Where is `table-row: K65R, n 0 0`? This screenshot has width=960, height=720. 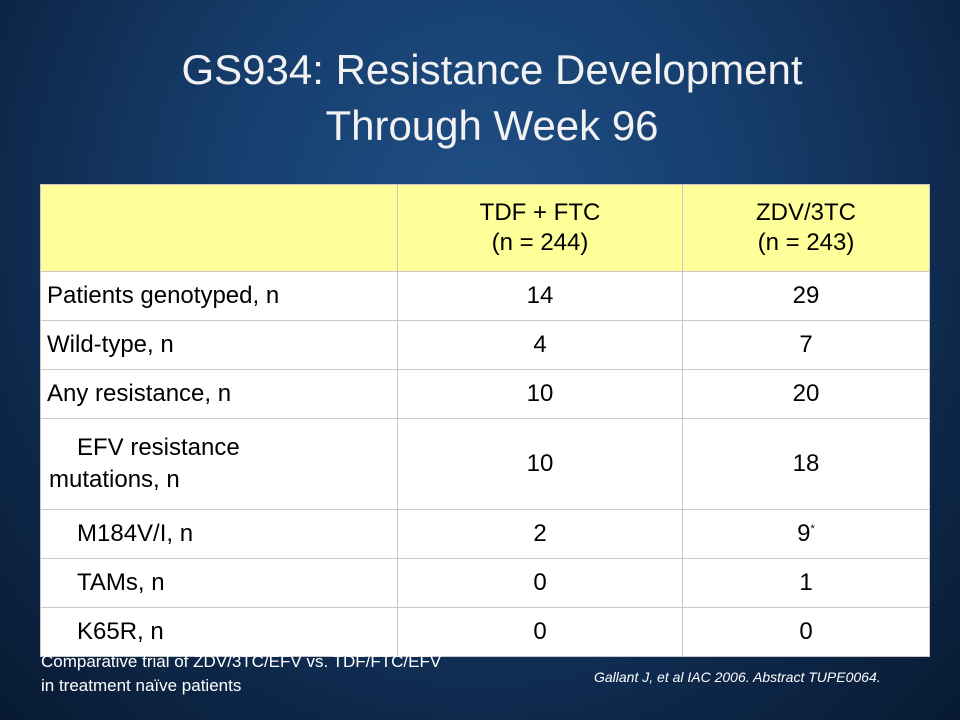
table-row: K65R, n 0 0 is located at coordinates (485, 632).